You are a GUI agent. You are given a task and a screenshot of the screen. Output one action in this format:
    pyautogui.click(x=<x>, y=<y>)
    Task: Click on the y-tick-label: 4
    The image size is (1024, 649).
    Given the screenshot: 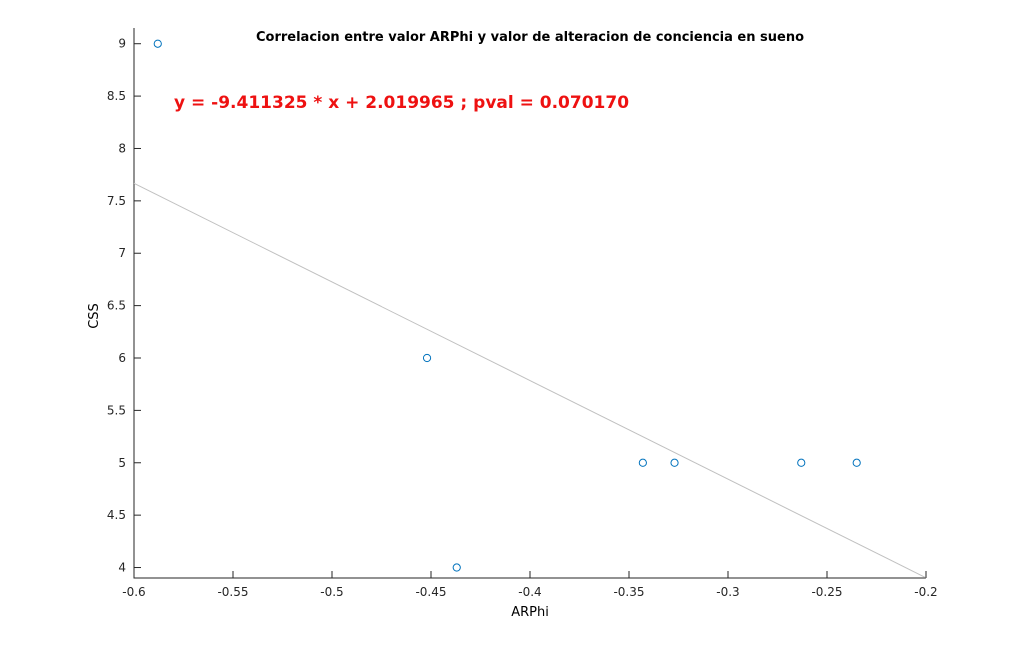 What is the action you would take?
    pyautogui.click(x=122, y=568)
    